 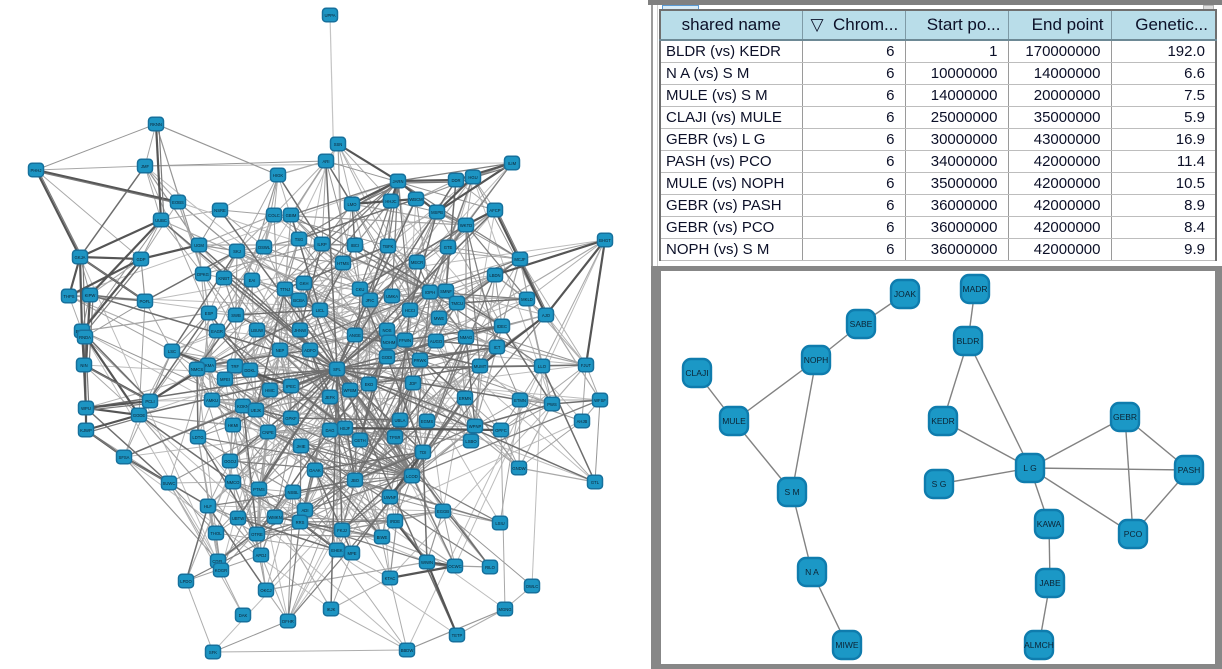 I want to click on svg-text: S G, so click(x=939, y=484).